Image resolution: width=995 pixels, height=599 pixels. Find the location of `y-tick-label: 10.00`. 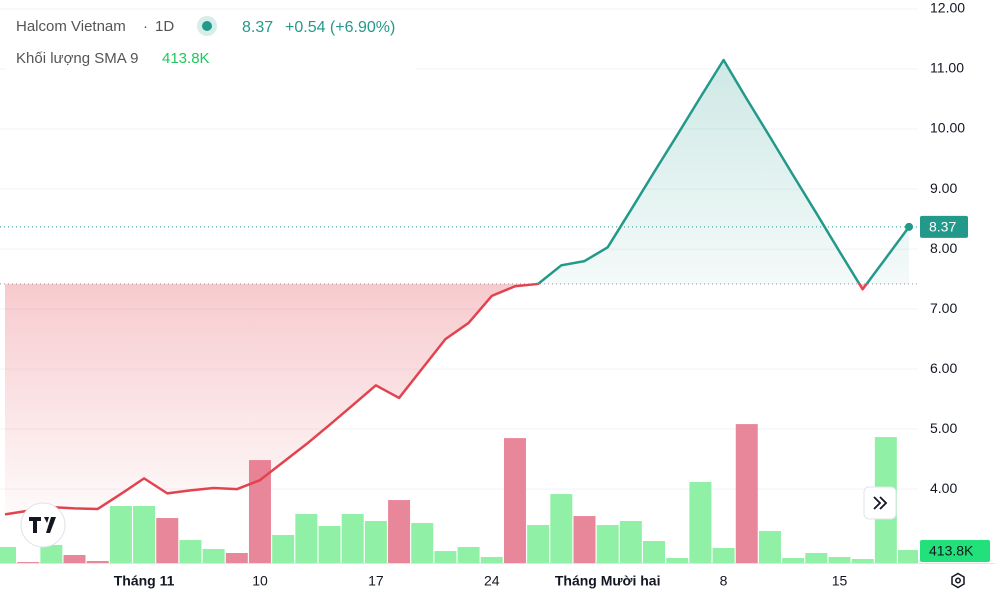

y-tick-label: 10.00 is located at coordinates (947, 128).